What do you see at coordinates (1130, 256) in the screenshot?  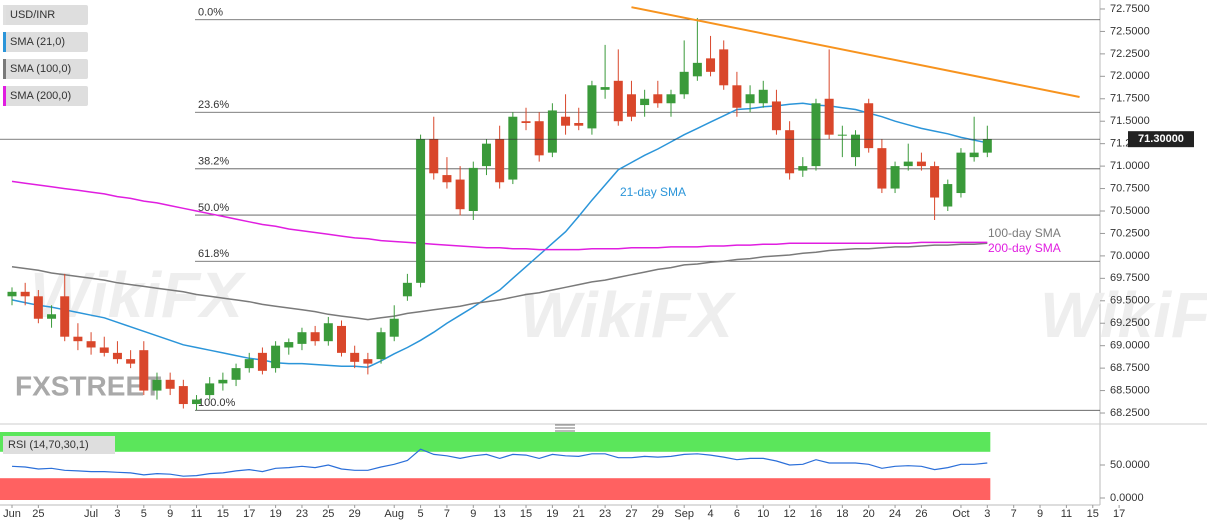 I see `y-tick-label: 70.0000` at bounding box center [1130, 256].